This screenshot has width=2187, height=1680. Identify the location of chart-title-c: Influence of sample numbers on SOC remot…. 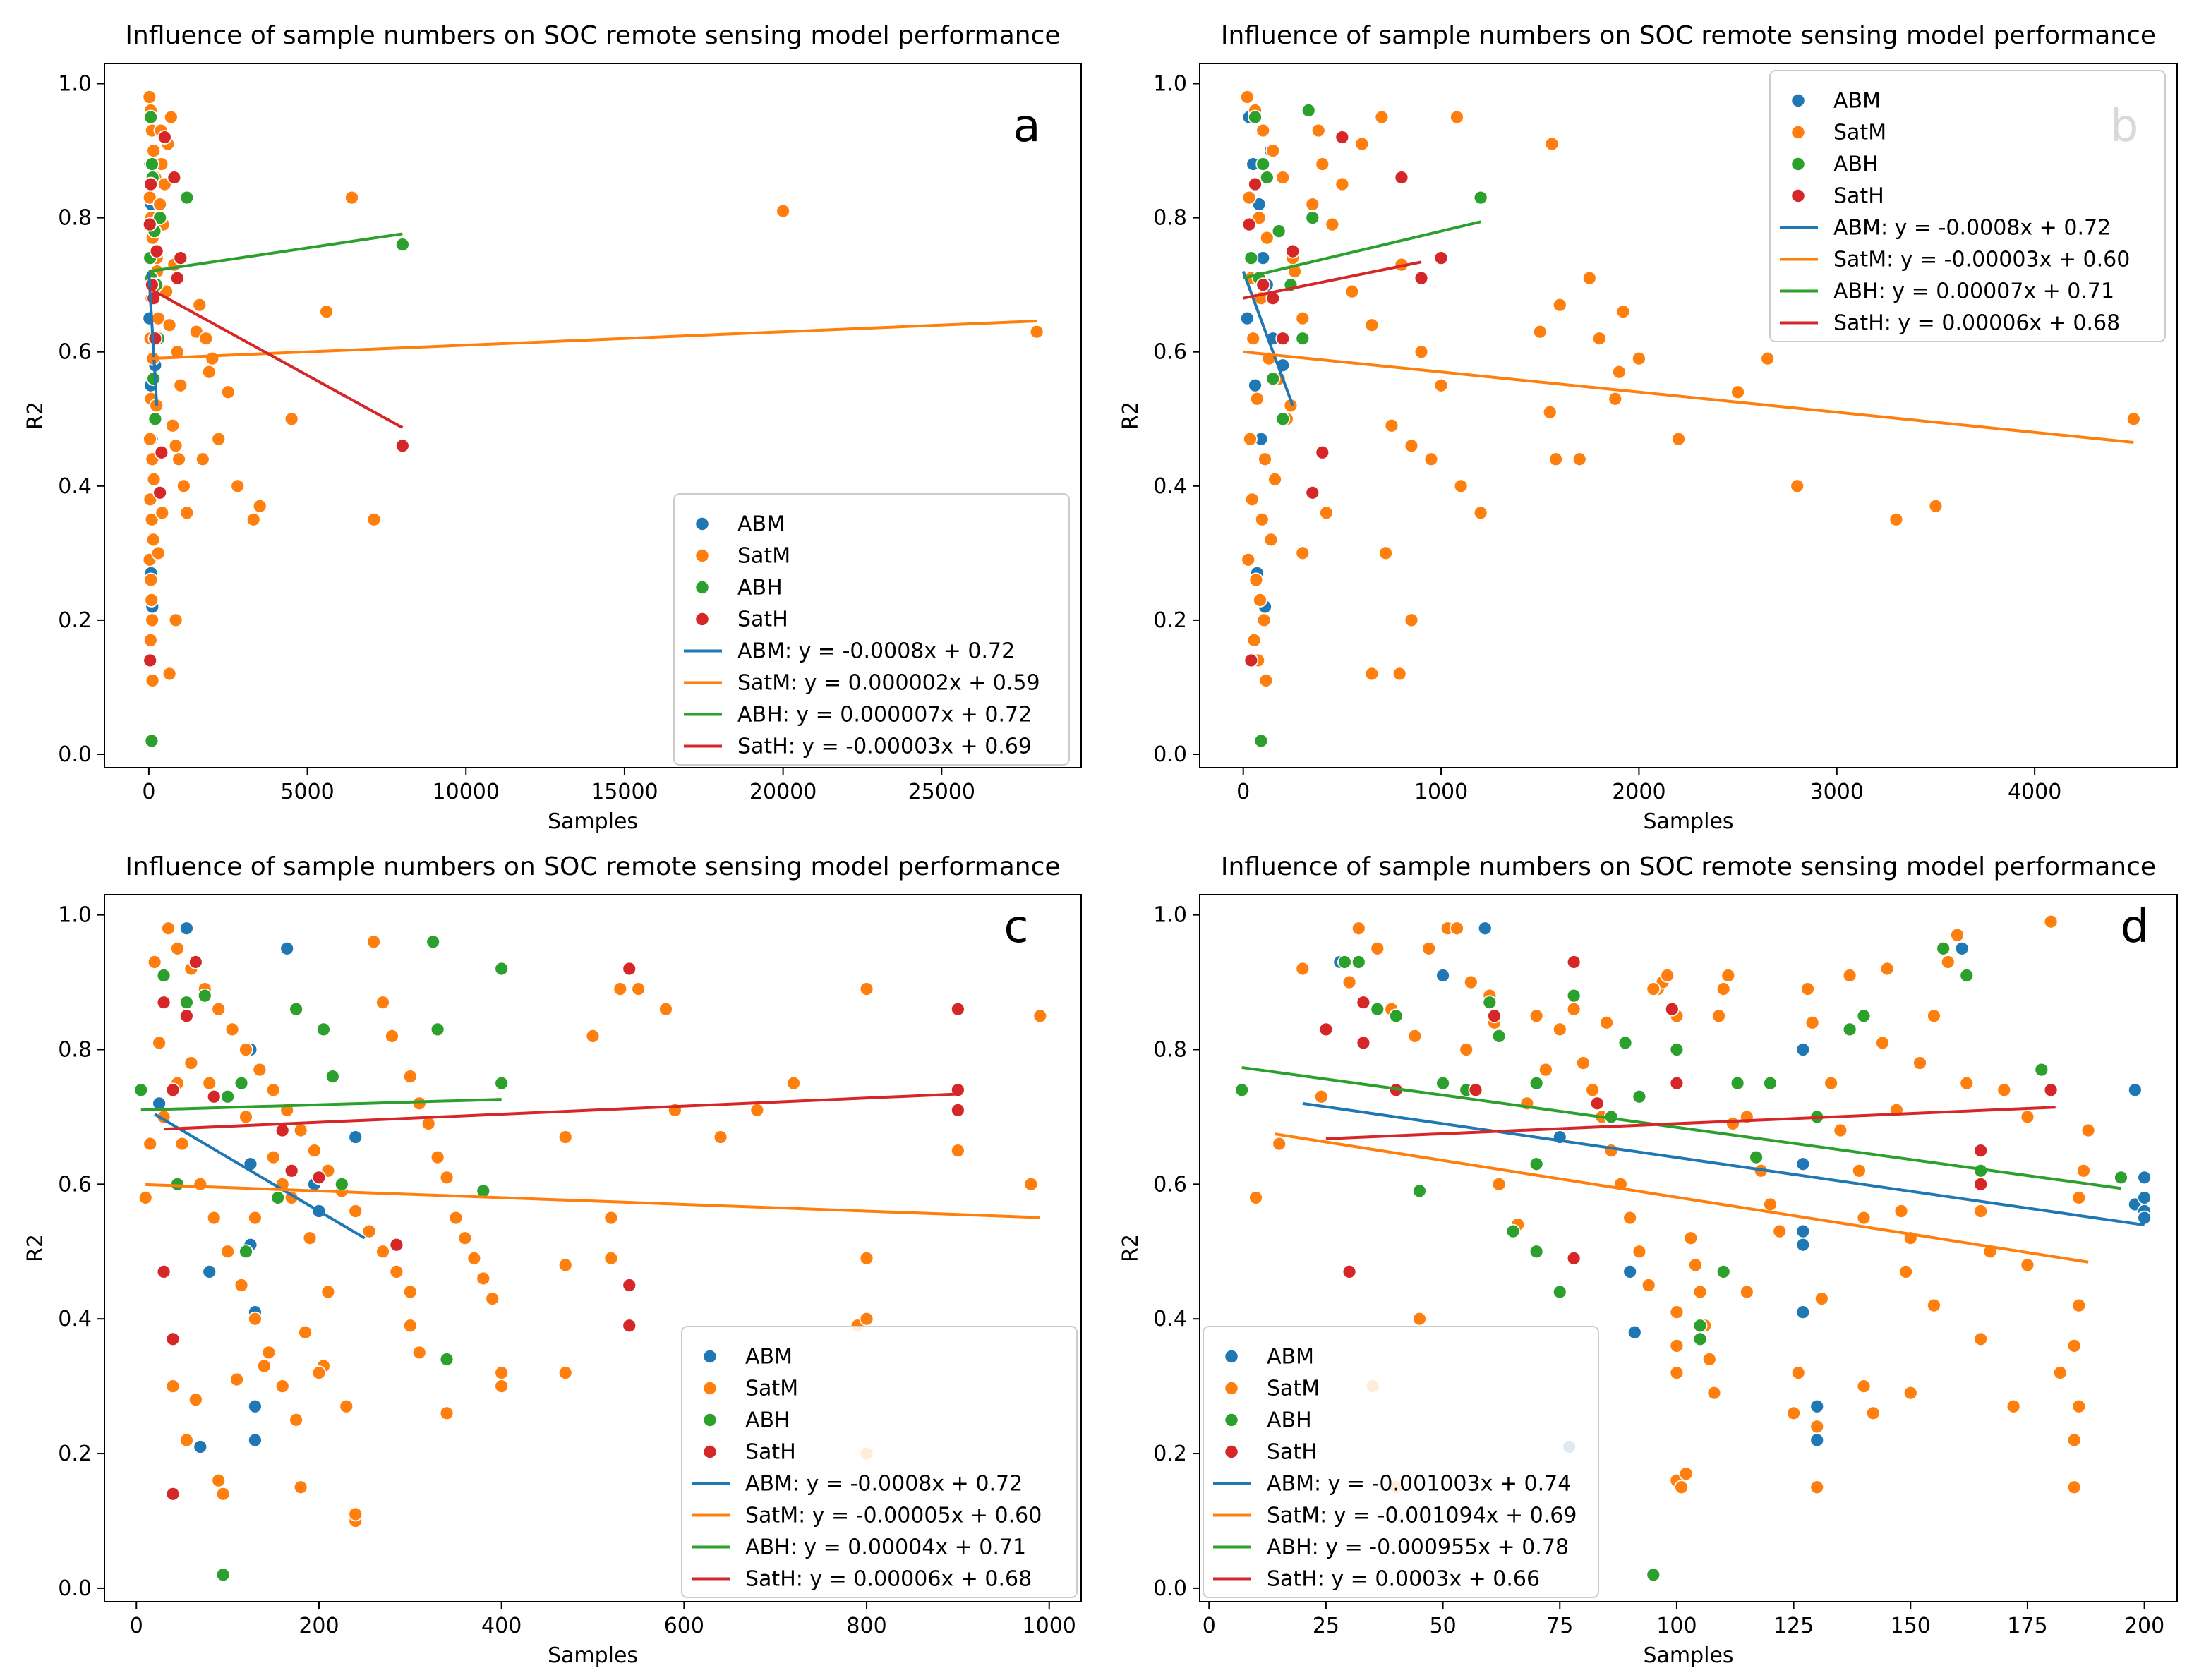
(592, 866).